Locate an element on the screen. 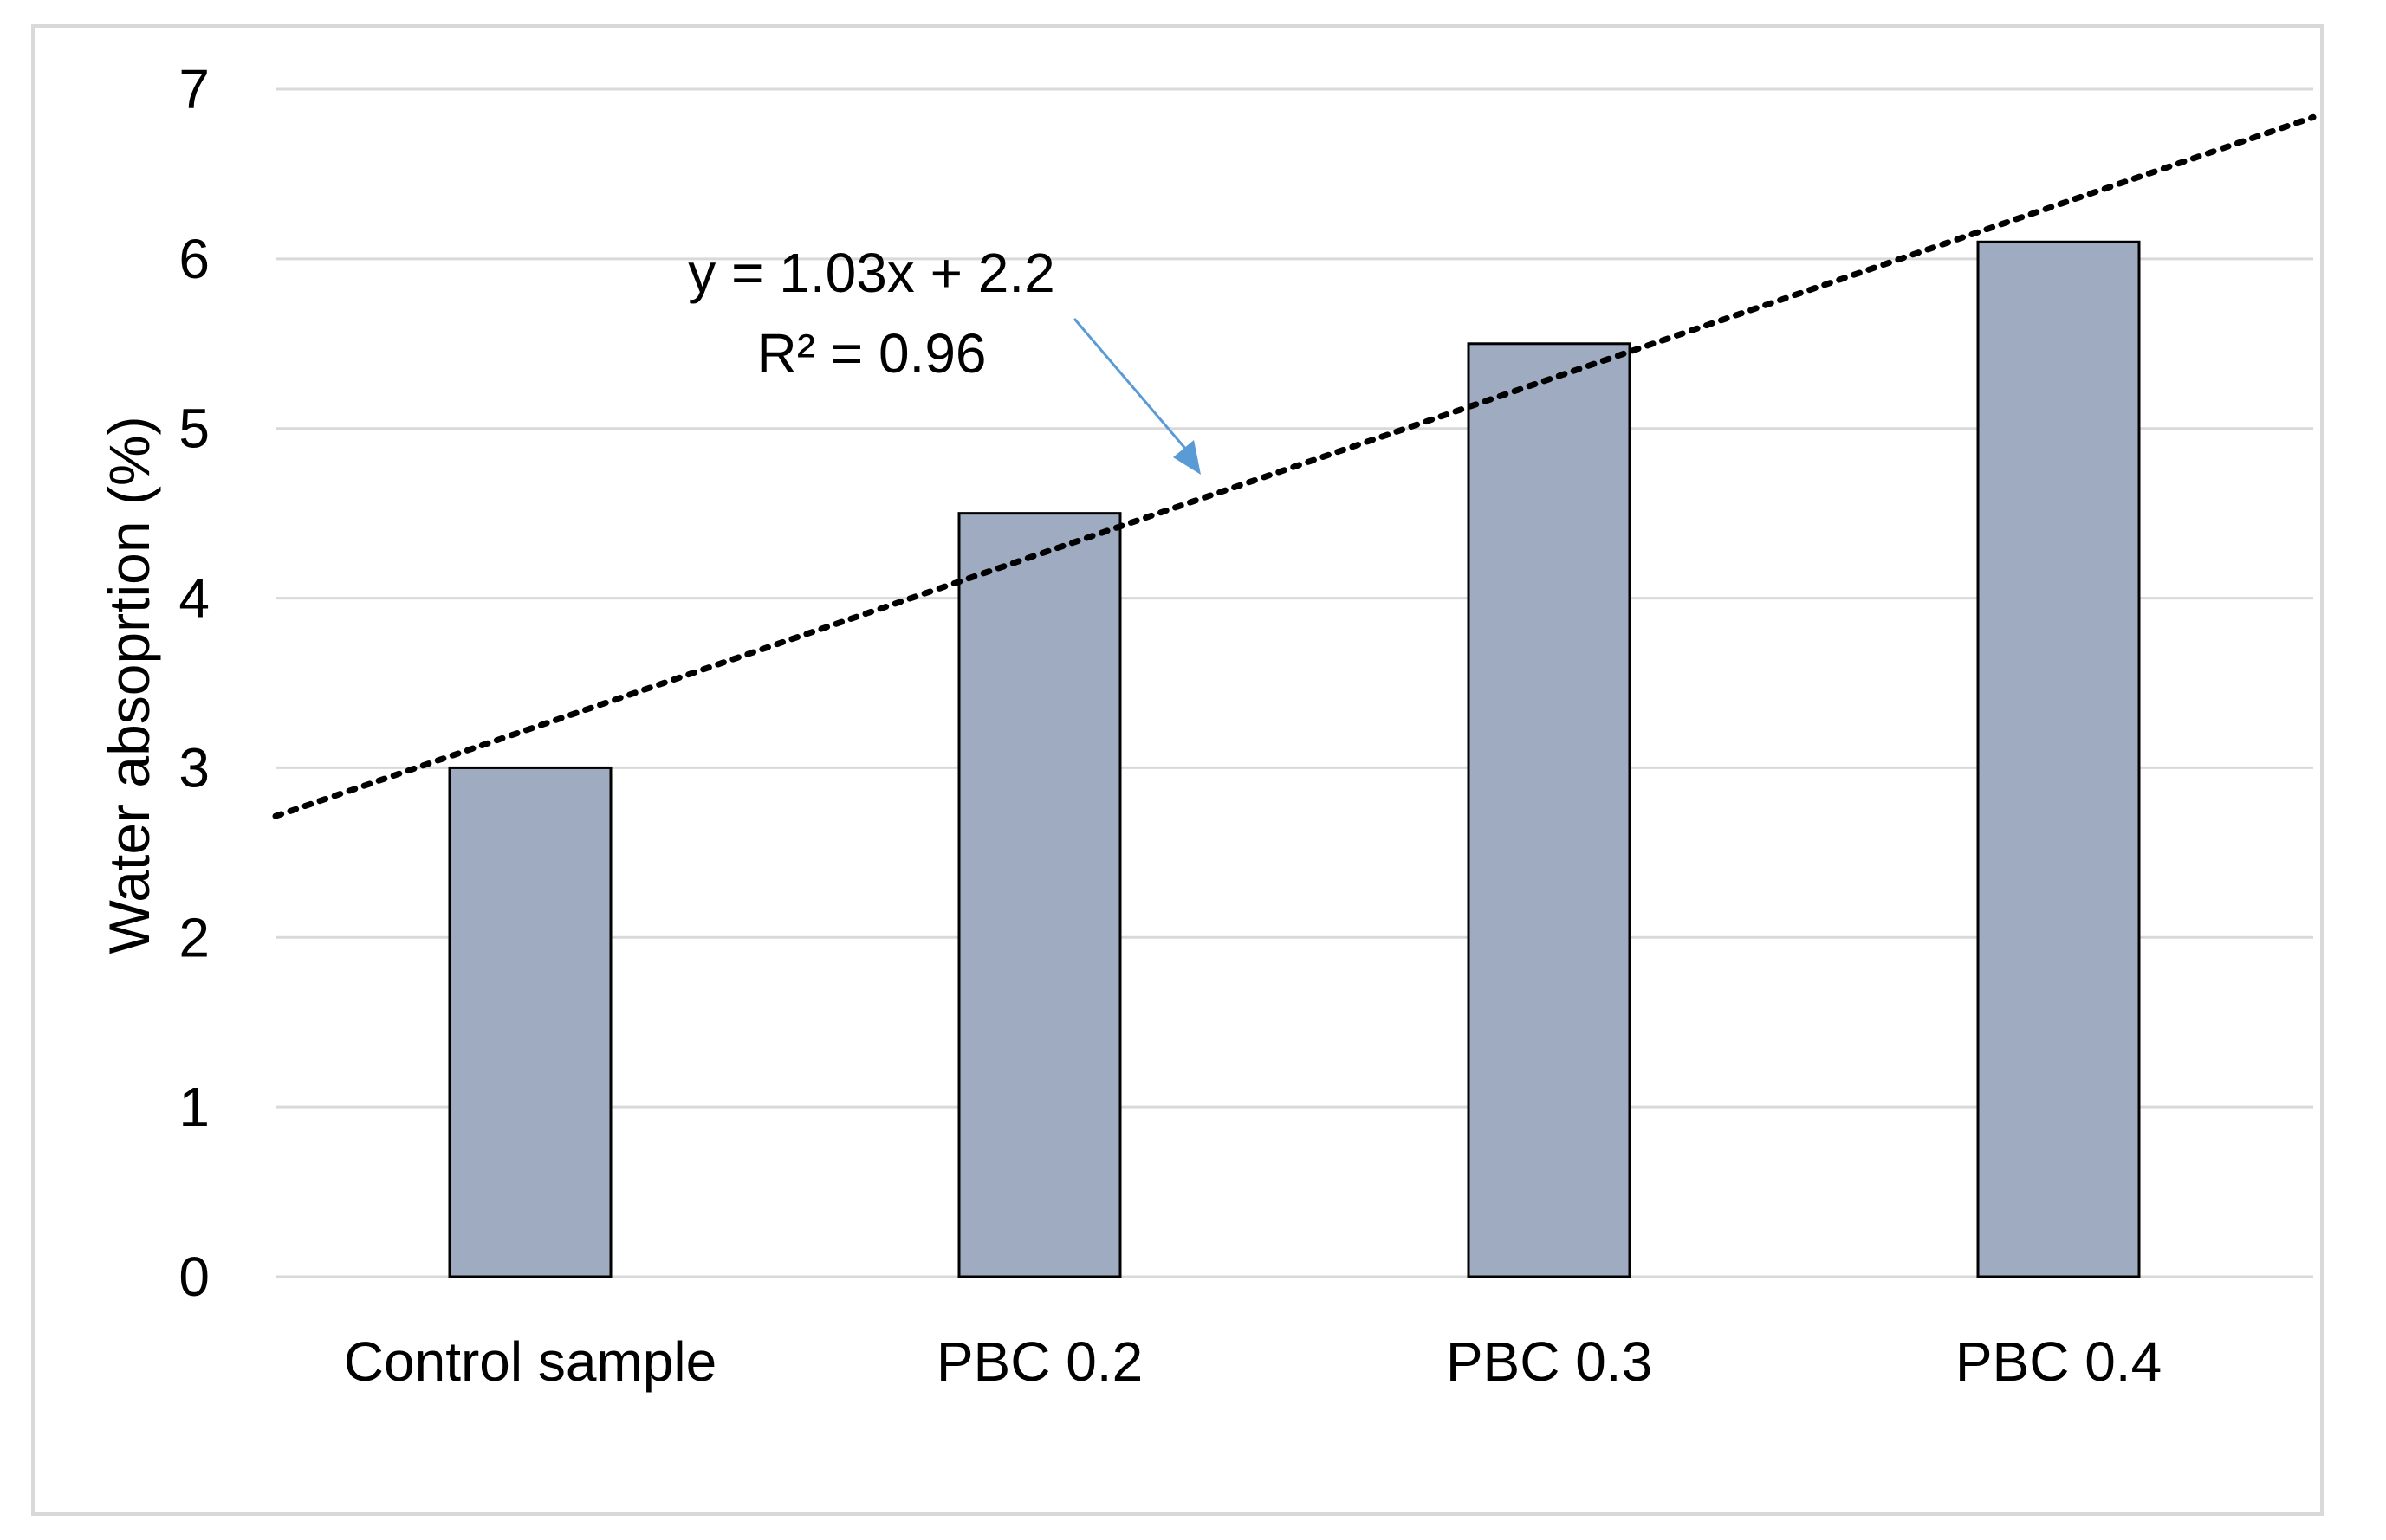 The image size is (2386, 1540). trendline-equation: y = 1.03x + 2.2 is located at coordinates (871, 273).